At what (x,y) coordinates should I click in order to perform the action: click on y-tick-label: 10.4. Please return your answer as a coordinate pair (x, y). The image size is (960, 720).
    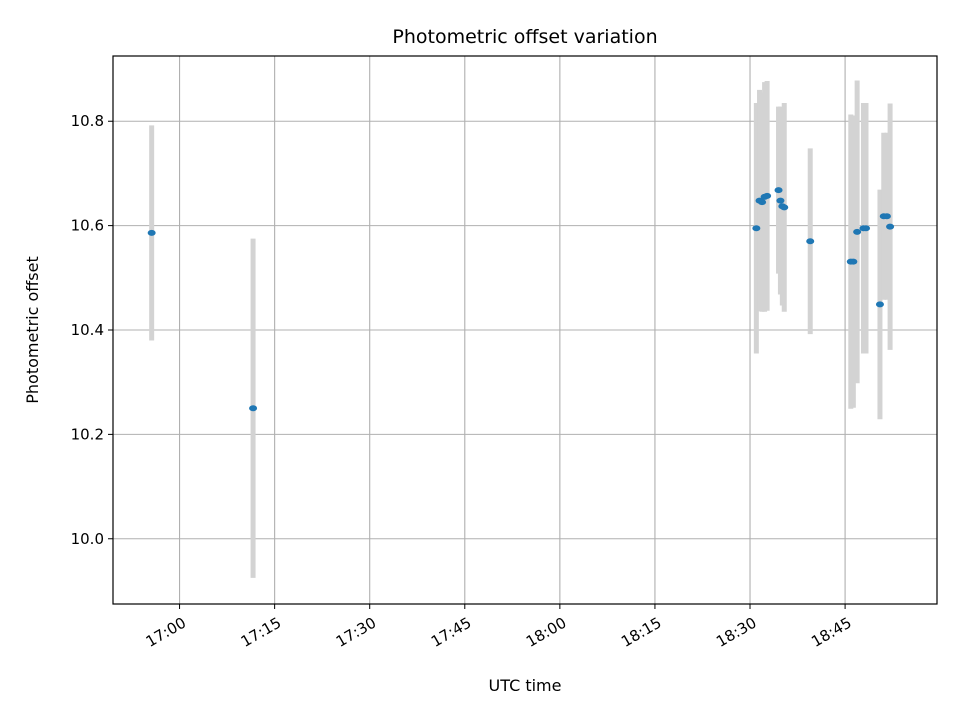
    Looking at the image, I should click on (87, 330).